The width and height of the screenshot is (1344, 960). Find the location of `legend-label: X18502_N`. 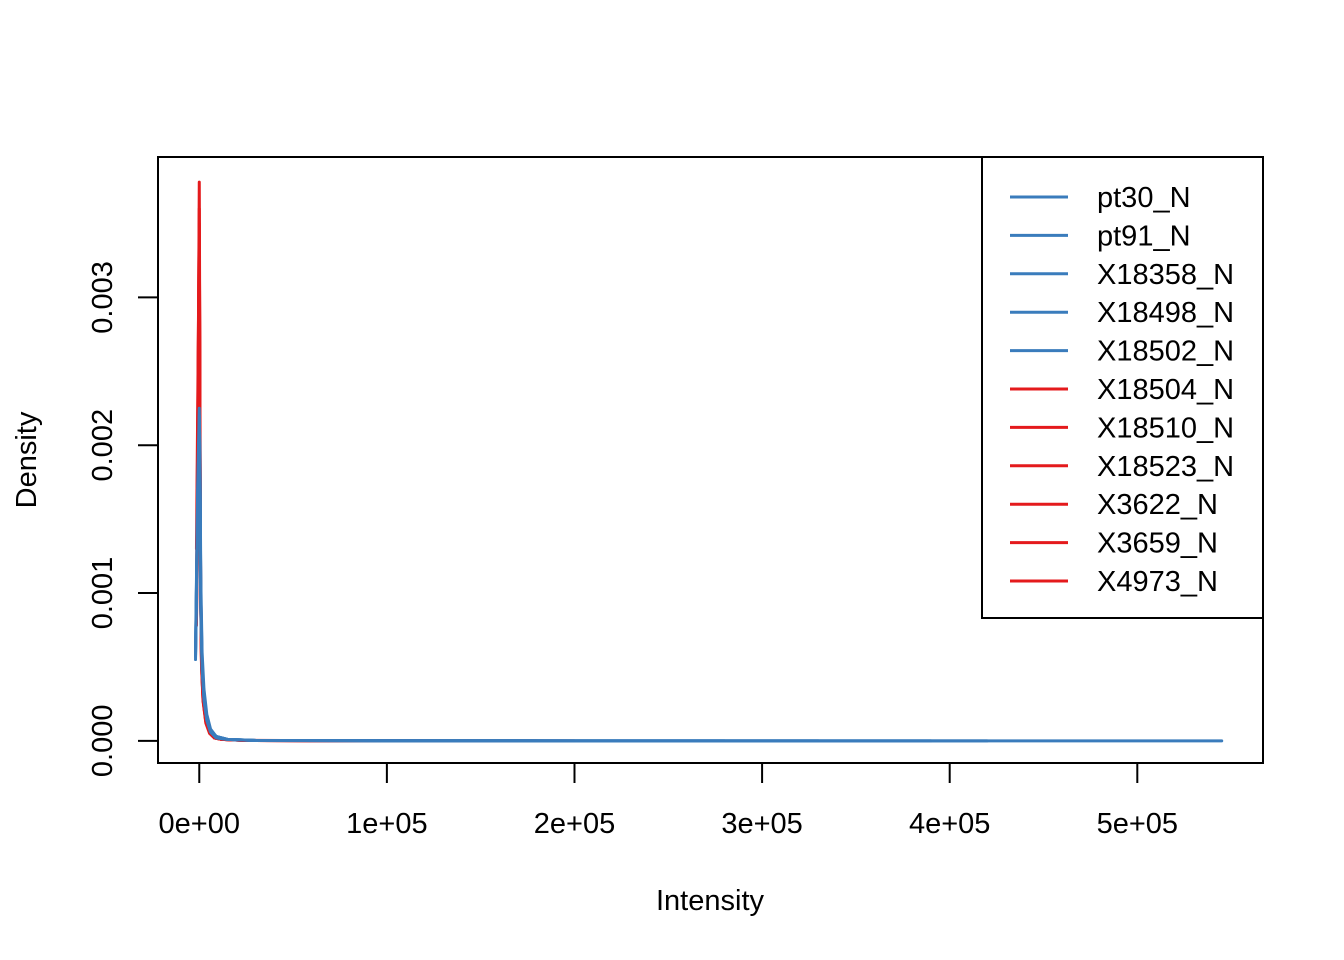

legend-label: X18502_N is located at coordinates (1165, 352).